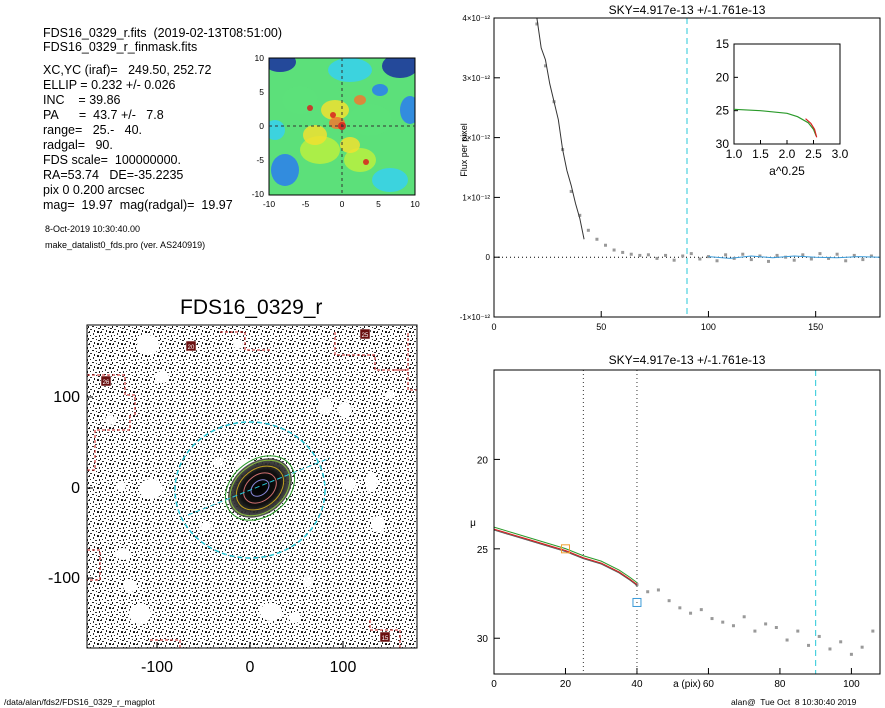 This screenshot has height=708, width=885. What do you see at coordinates (734, 154) in the screenshot?
I see `inset-xtick-label: 1.0` at bounding box center [734, 154].